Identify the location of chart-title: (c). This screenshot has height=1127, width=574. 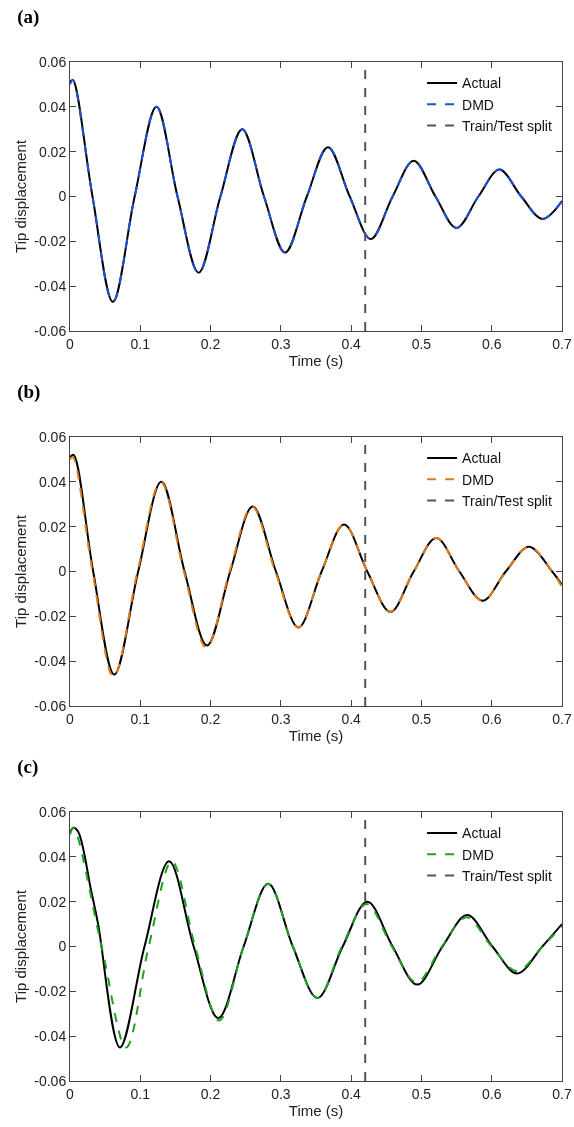
(28, 766).